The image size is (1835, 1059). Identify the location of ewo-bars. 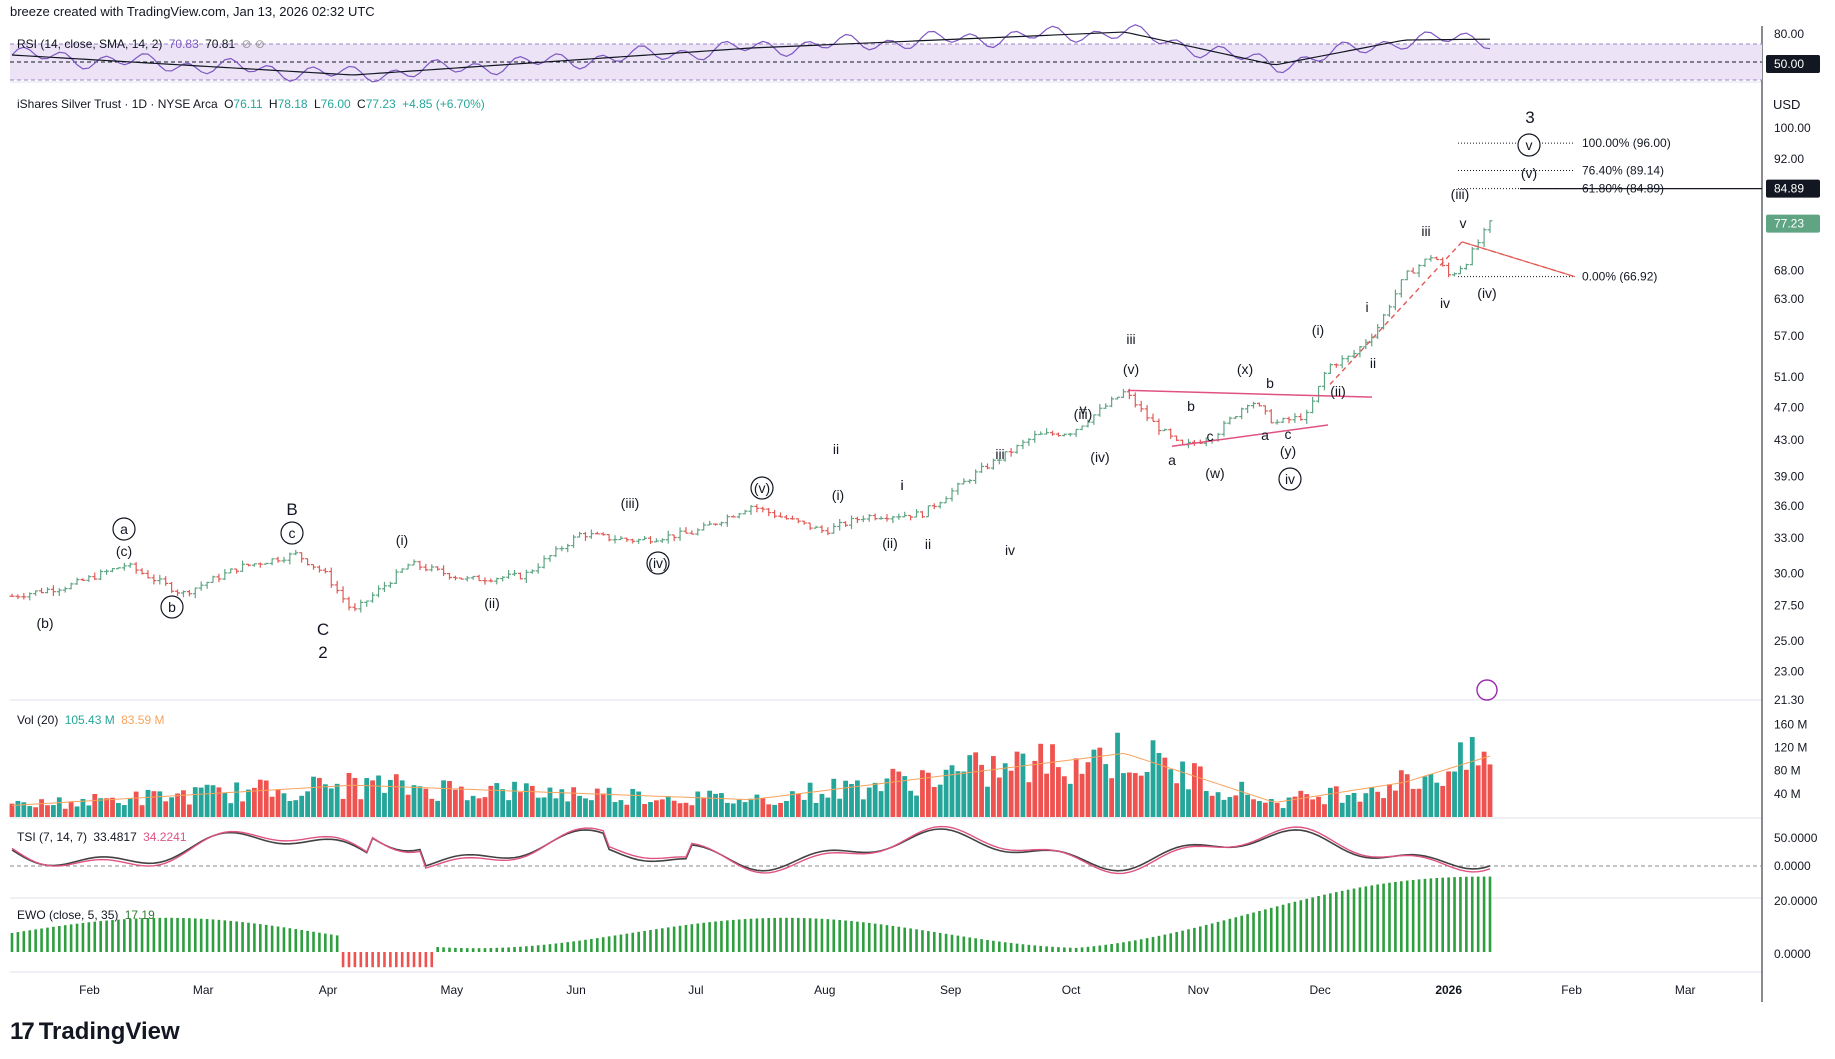
(751, 922).